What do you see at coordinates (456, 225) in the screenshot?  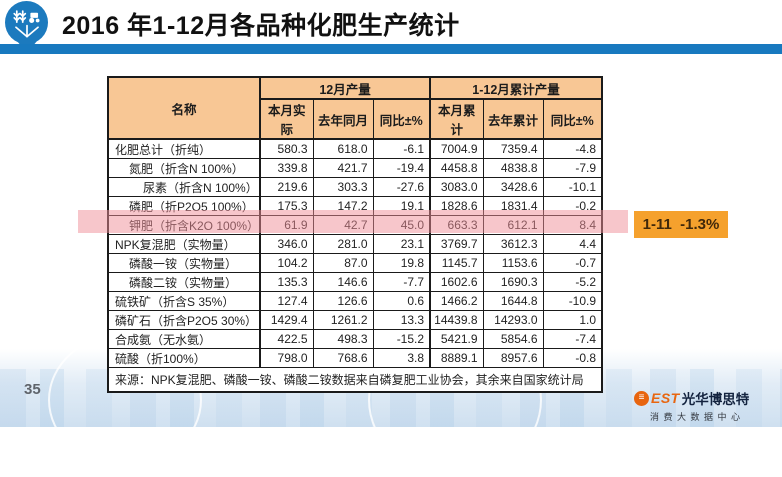 I see `value-cell: 663.3` at bounding box center [456, 225].